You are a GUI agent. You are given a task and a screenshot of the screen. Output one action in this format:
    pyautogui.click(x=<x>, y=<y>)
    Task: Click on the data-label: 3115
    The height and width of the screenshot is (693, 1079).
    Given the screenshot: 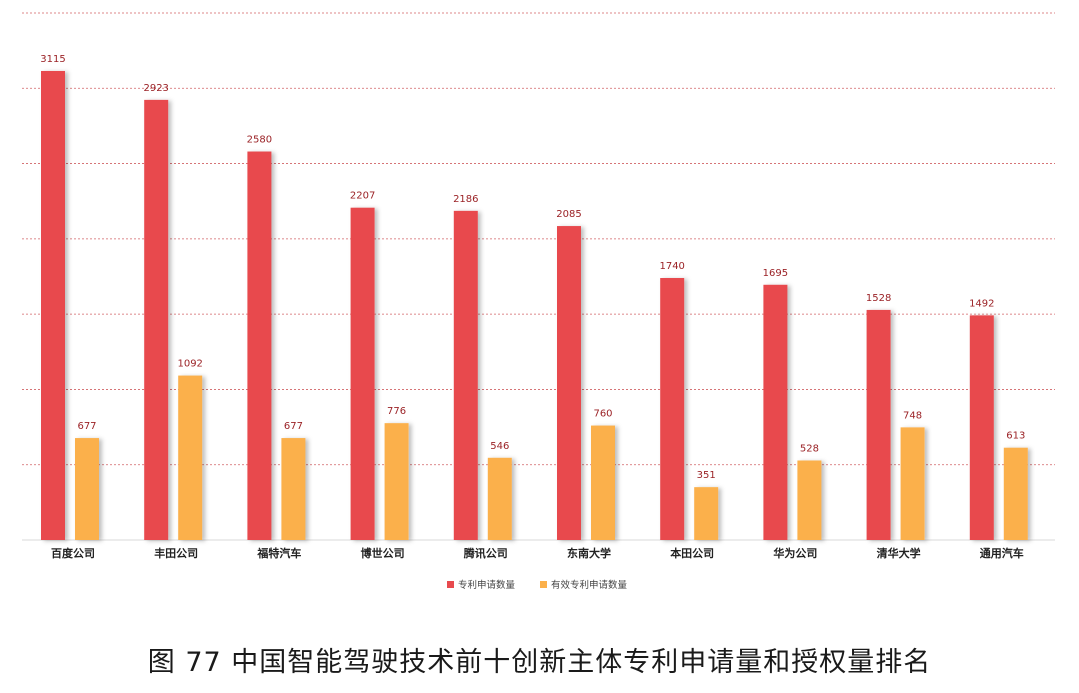 What is the action you would take?
    pyautogui.click(x=52, y=59)
    